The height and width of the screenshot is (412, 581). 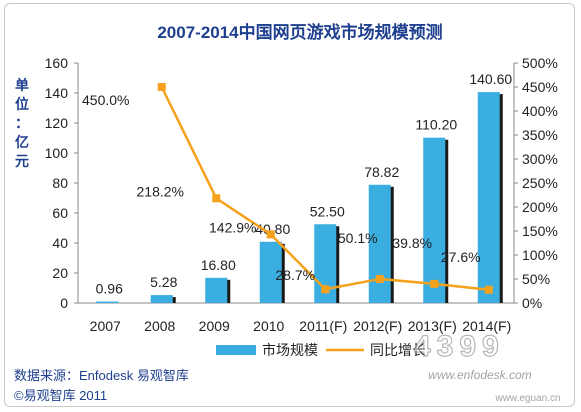 I want to click on y-axis-label-char: 位, so click(x=22, y=104).